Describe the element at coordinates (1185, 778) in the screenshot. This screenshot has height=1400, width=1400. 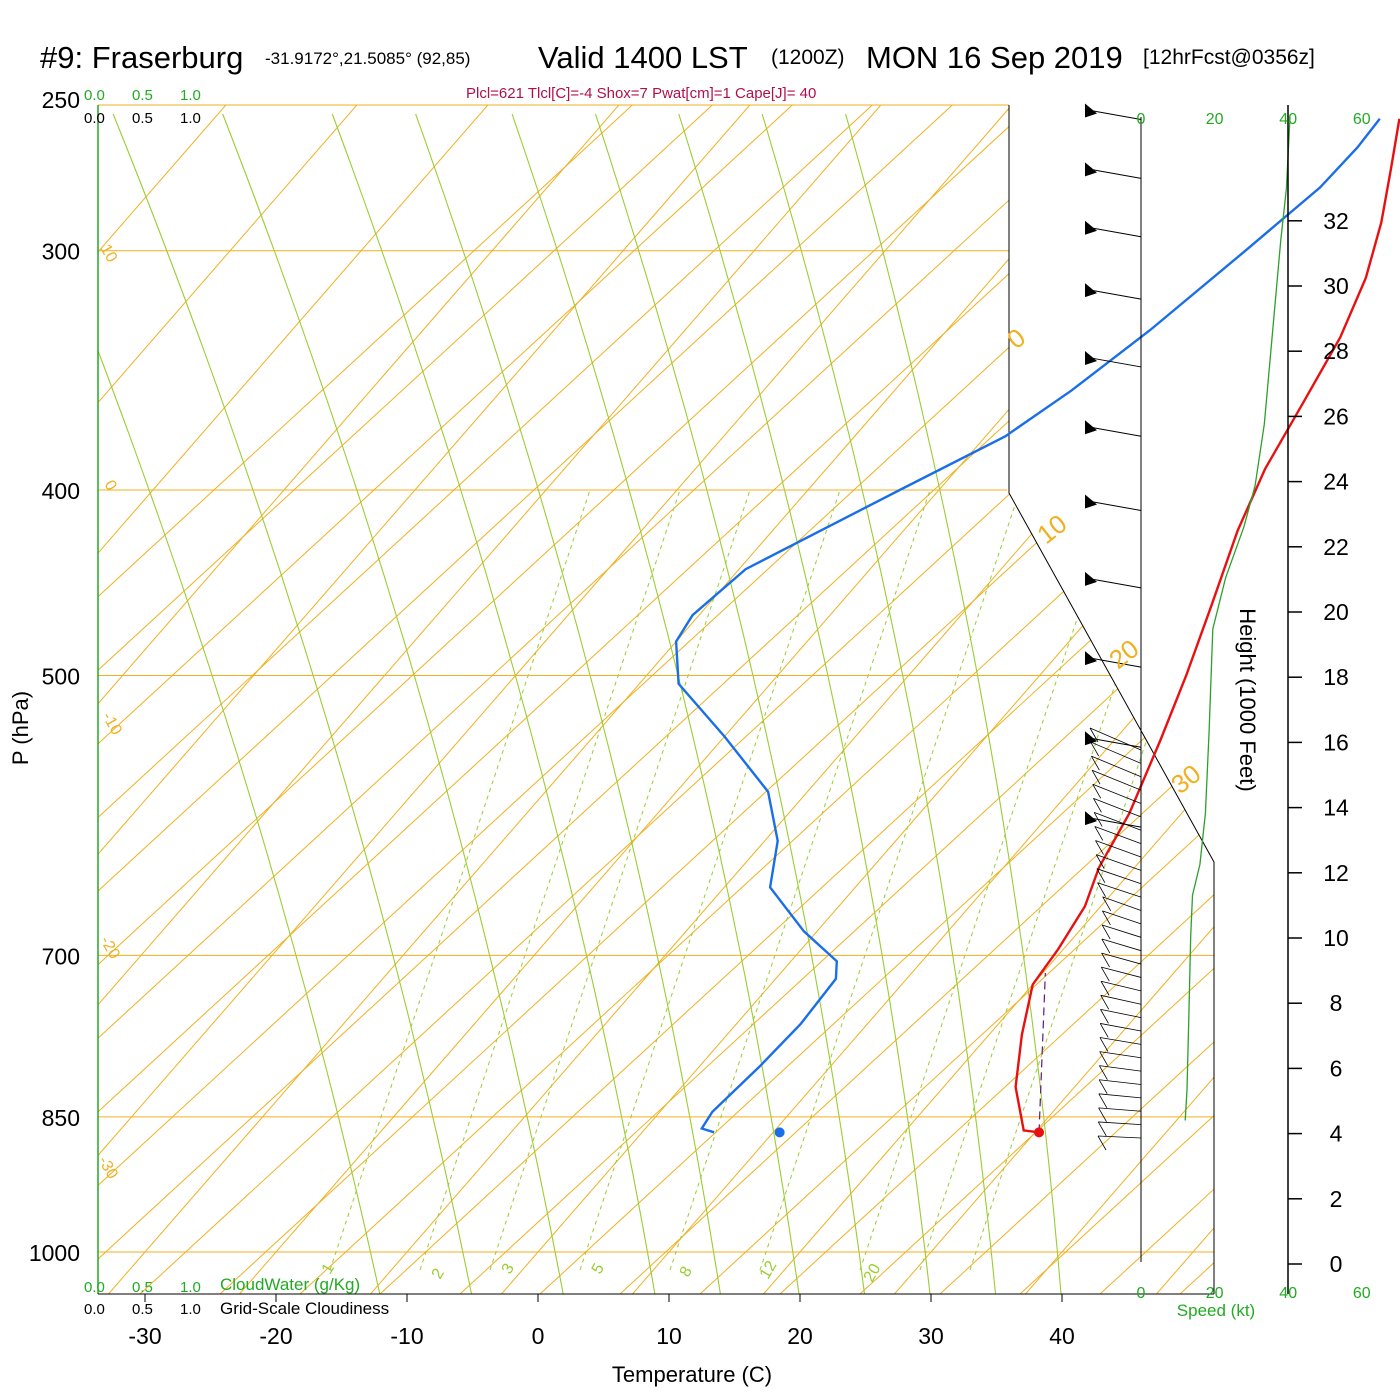
I see `isotherm-label-30: 30` at that location.